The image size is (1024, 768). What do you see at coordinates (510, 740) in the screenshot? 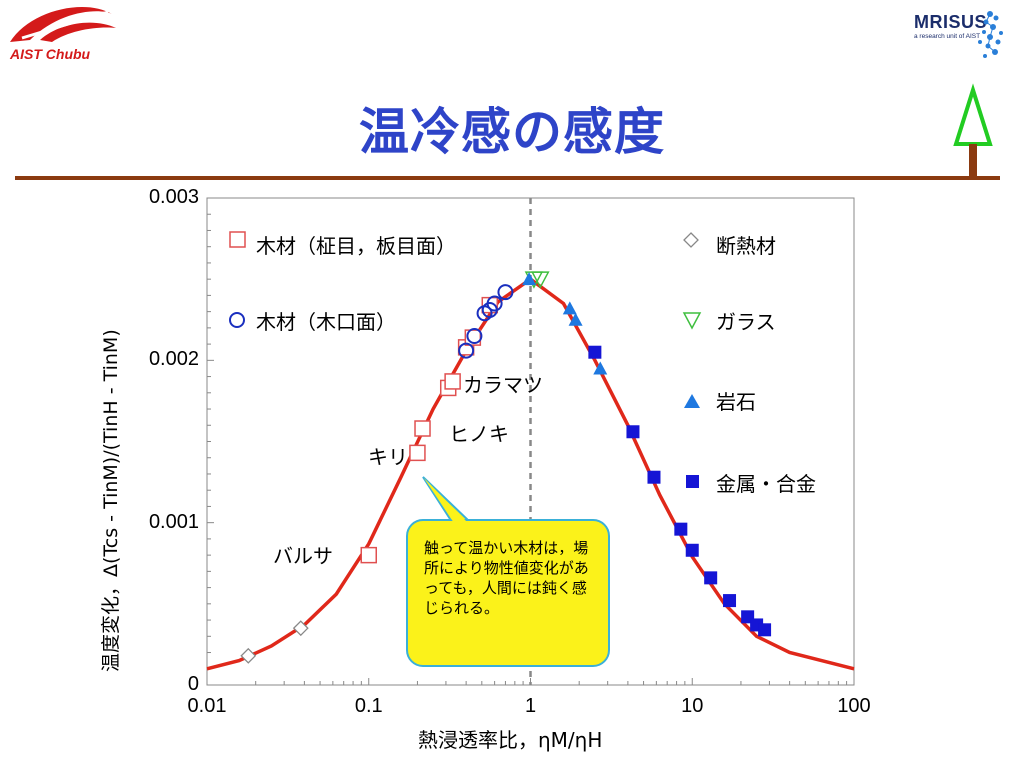
I see `x-axis-title: 熱浸透率比，ηM/ηH` at bounding box center [510, 740].